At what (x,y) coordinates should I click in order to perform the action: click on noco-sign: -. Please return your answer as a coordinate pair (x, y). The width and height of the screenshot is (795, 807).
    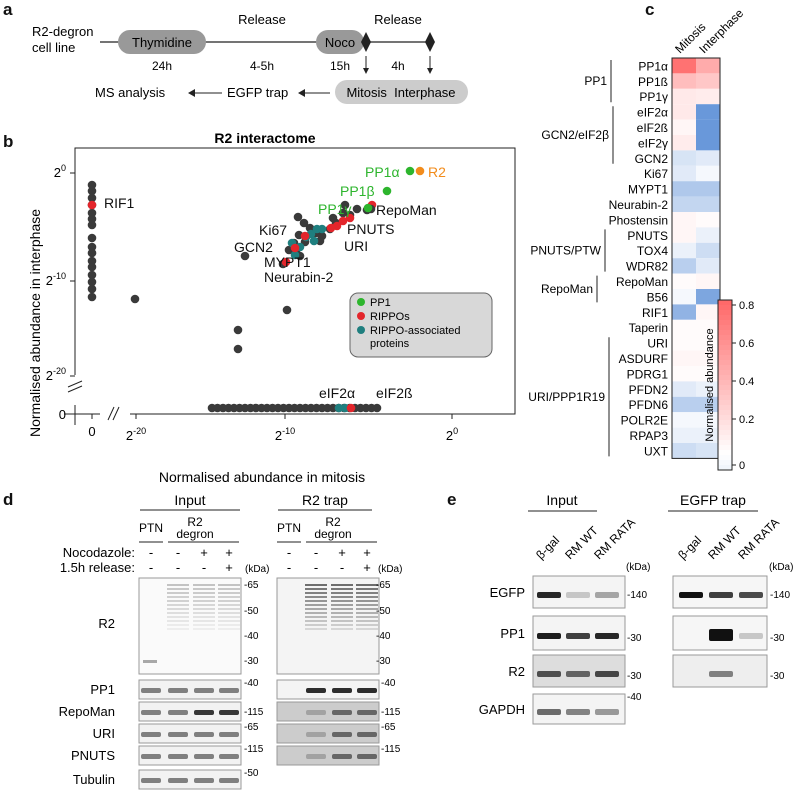
    Looking at the image, I should click on (289, 552).